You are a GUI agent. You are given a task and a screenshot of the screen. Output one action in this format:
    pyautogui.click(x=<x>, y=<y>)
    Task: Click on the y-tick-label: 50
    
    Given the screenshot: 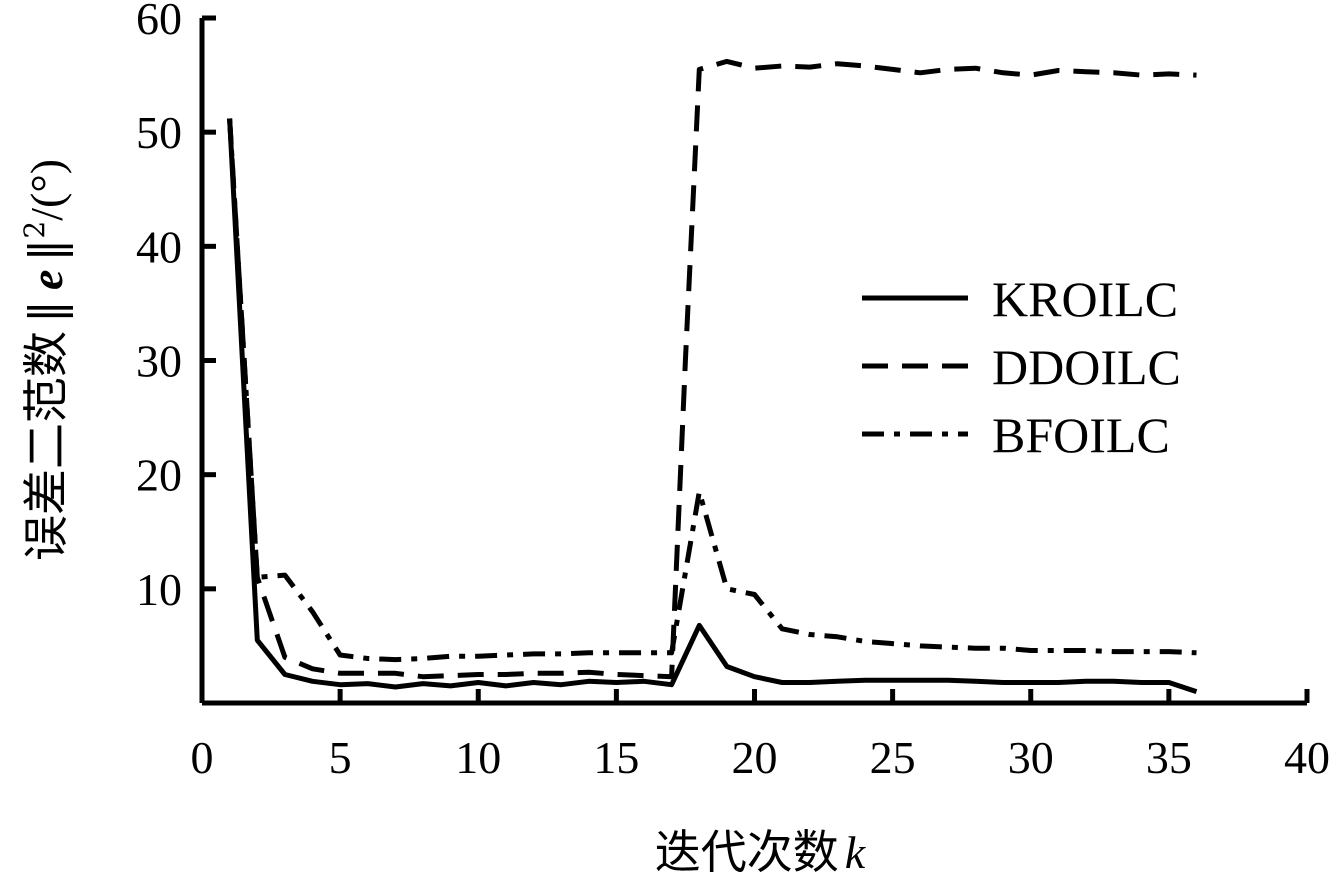 What is the action you would take?
    pyautogui.click(x=159, y=132)
    